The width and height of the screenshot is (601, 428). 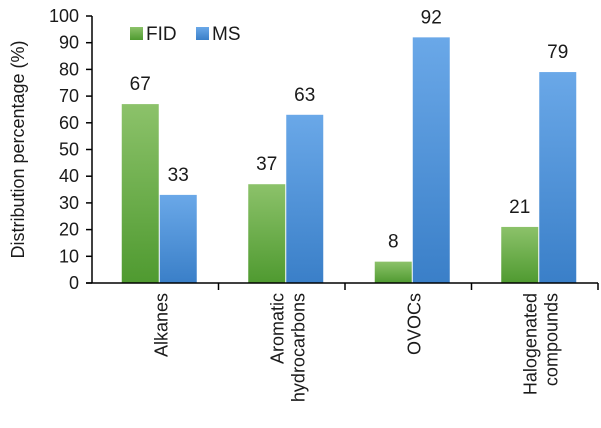 I want to click on x-tick-label-2: Aromatic hydrocarbons, so click(x=287, y=347).